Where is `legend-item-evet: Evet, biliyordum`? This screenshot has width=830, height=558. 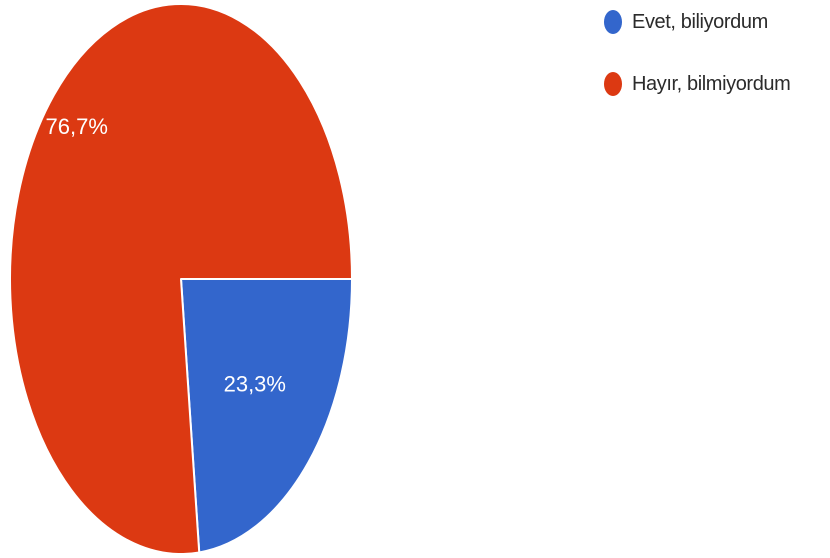
legend-item-evet: Evet, biliyordum is located at coordinates (716, 22).